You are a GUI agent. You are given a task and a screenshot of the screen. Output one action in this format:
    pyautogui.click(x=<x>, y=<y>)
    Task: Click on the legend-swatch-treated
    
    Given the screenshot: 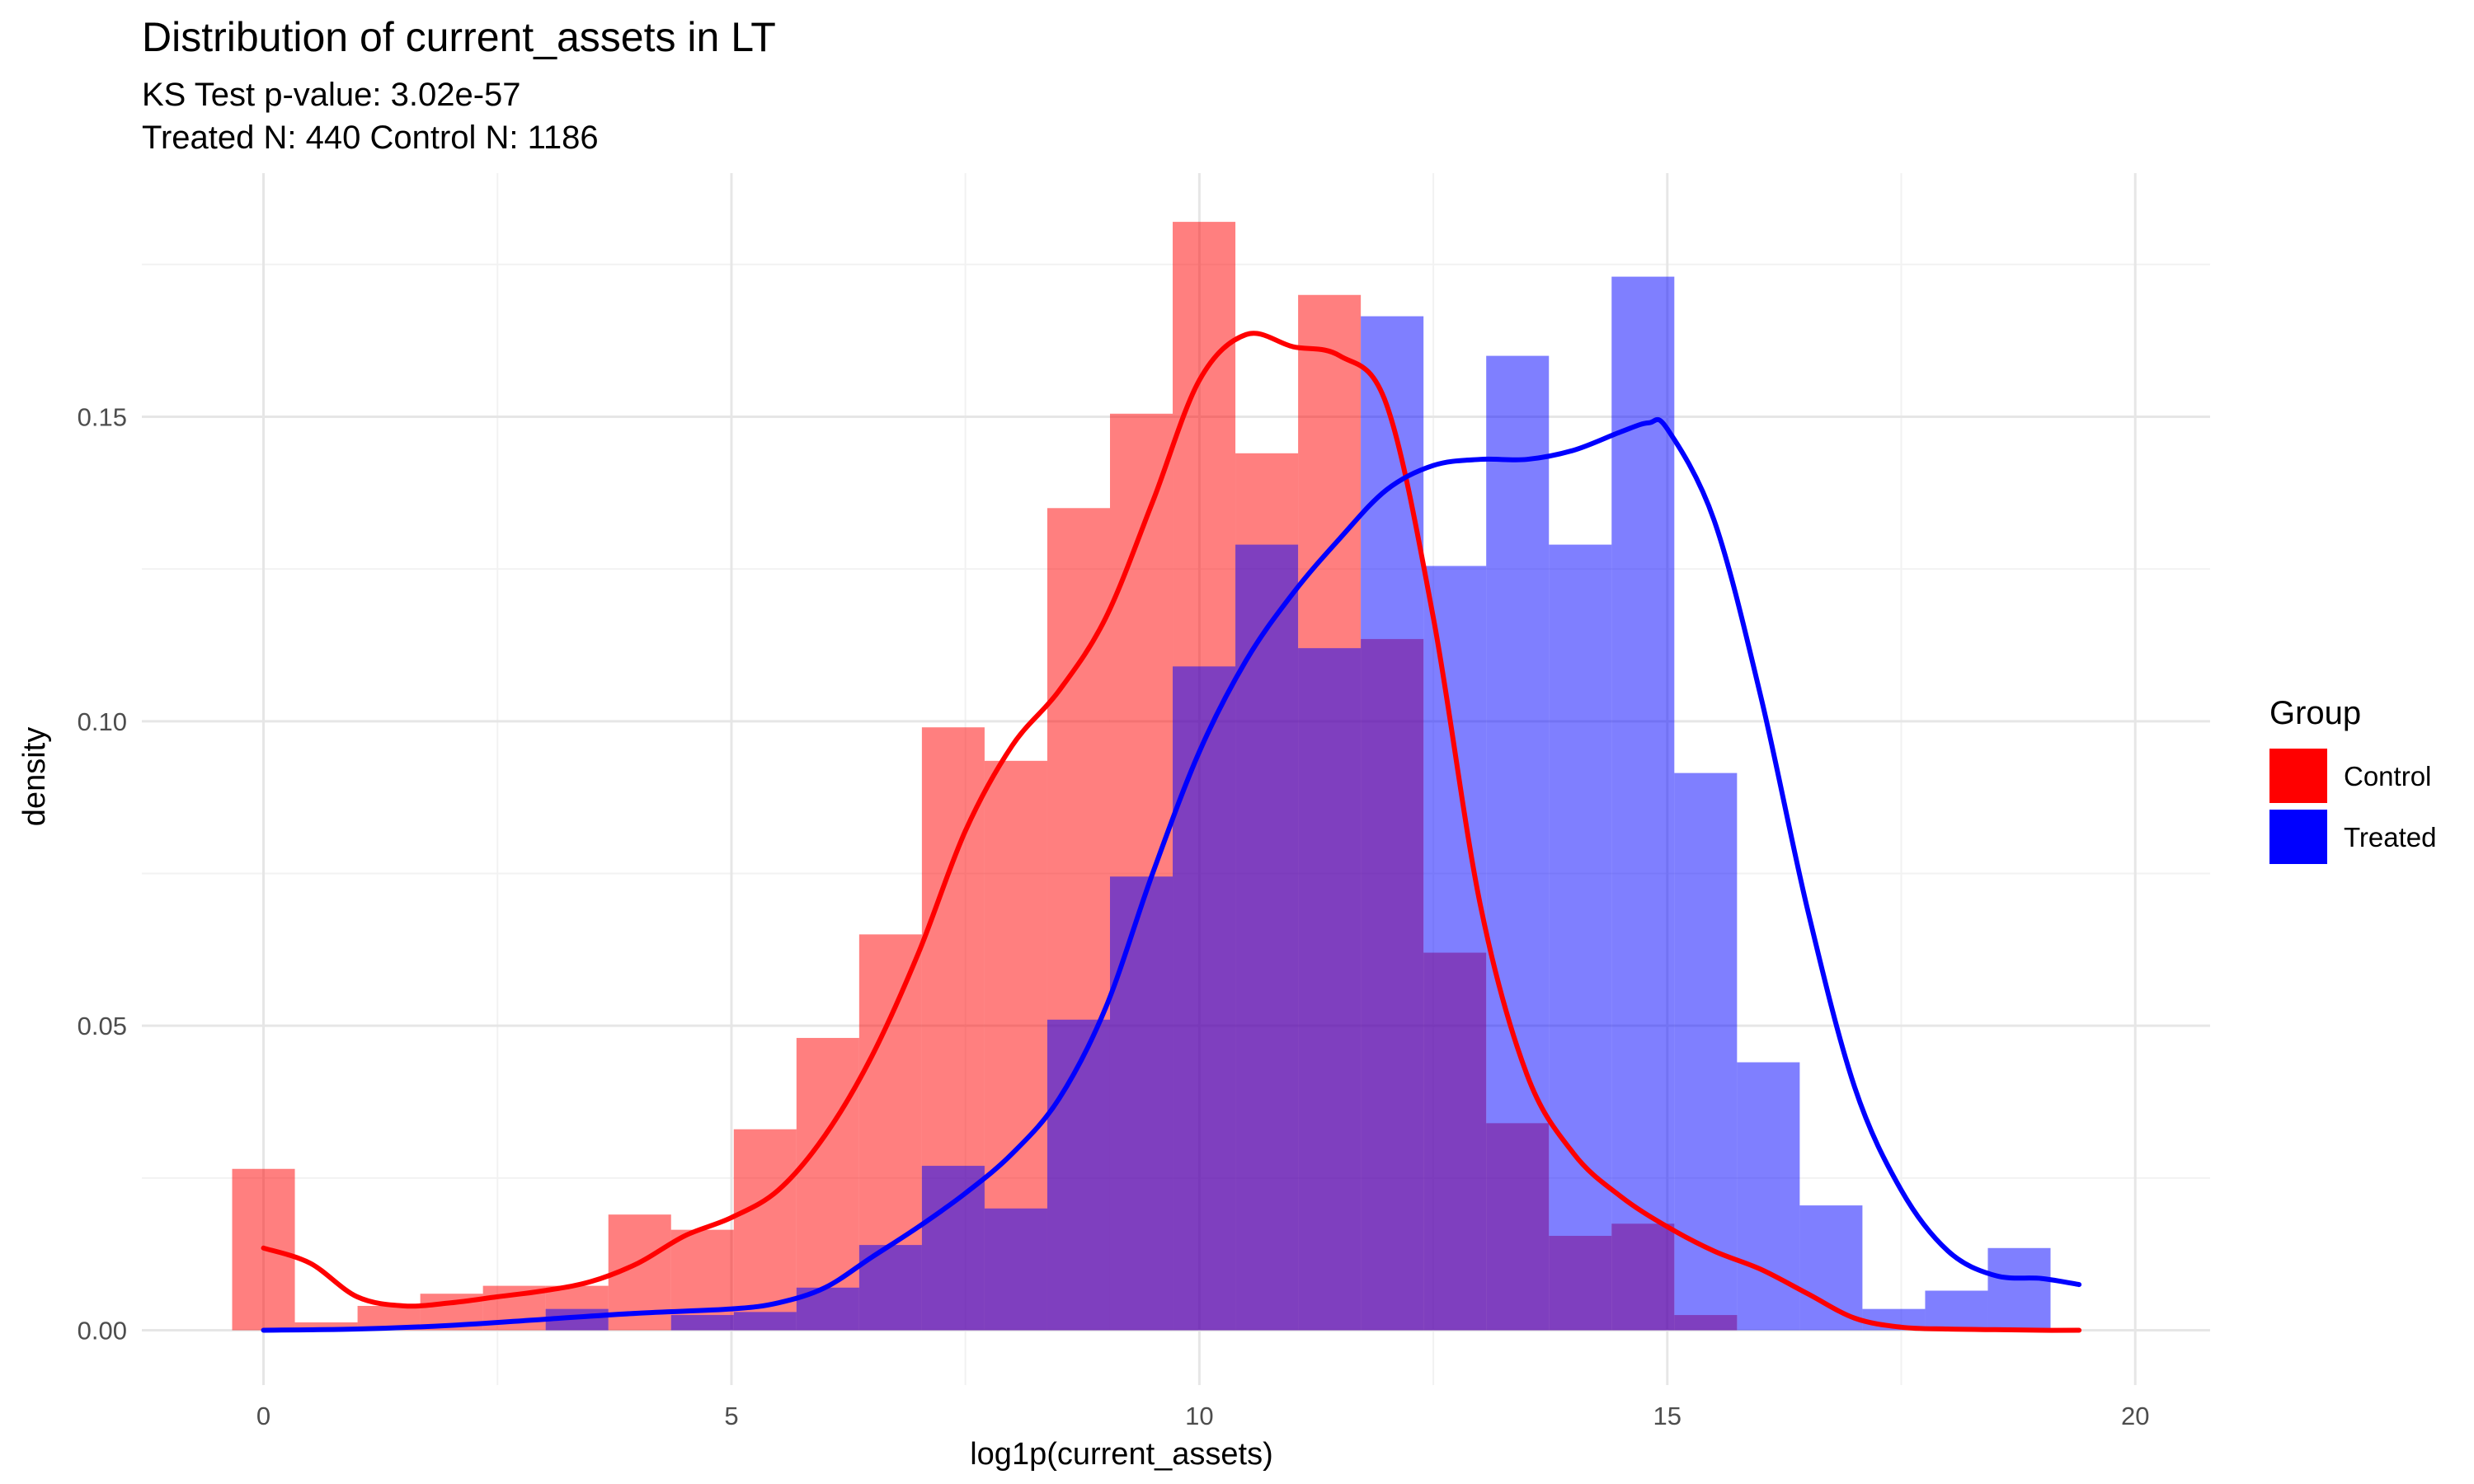 What is the action you would take?
    pyautogui.click(x=2298, y=837)
    